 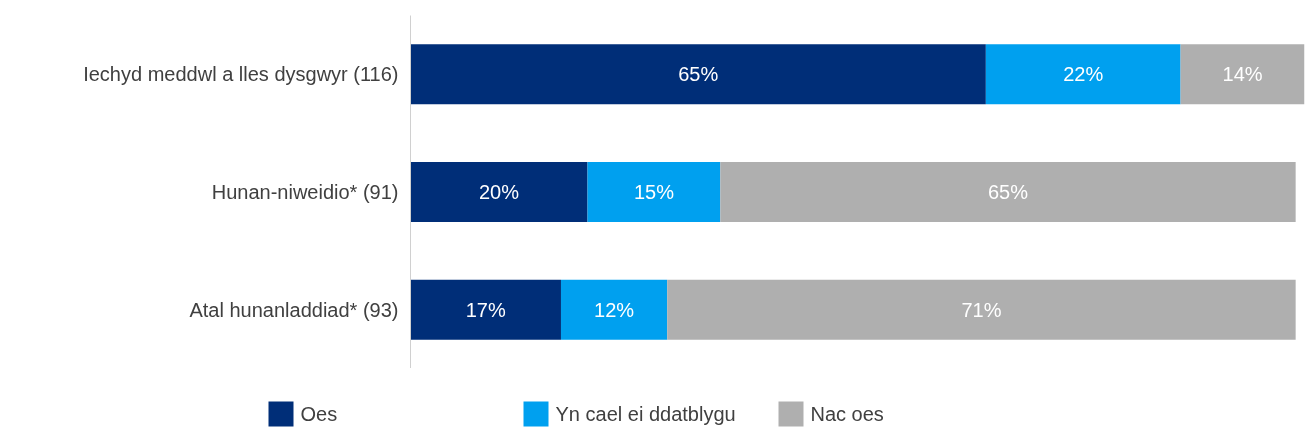 I want to click on data-label: 71%, so click(x=981, y=309).